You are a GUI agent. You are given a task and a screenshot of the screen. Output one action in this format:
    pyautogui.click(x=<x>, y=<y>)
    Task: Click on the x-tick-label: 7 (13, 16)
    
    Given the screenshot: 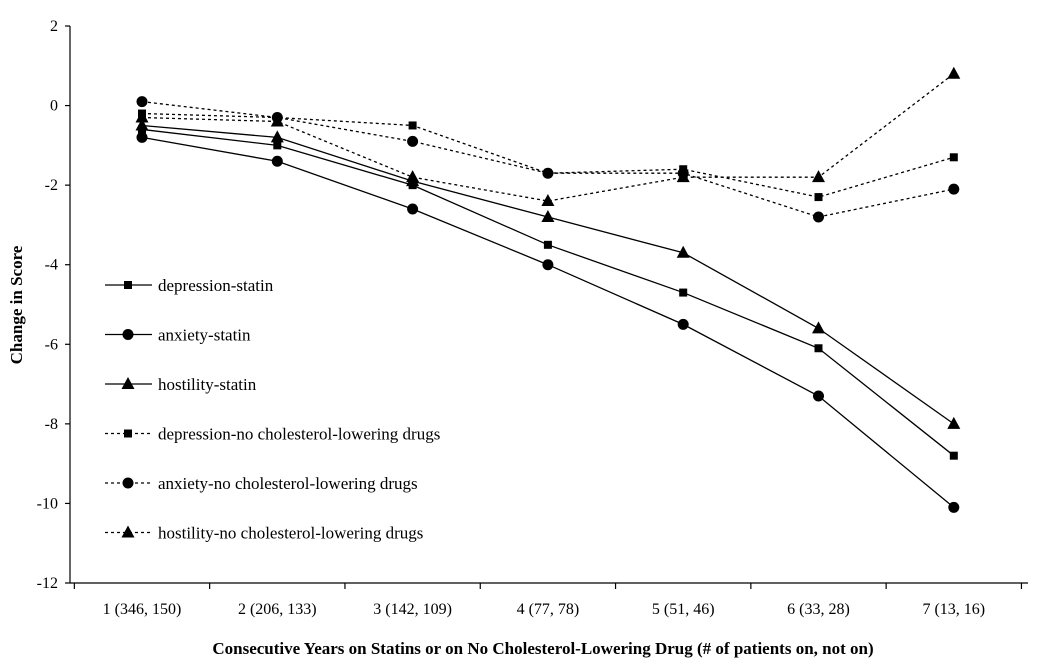 What is the action you would take?
    pyautogui.click(x=953, y=609)
    